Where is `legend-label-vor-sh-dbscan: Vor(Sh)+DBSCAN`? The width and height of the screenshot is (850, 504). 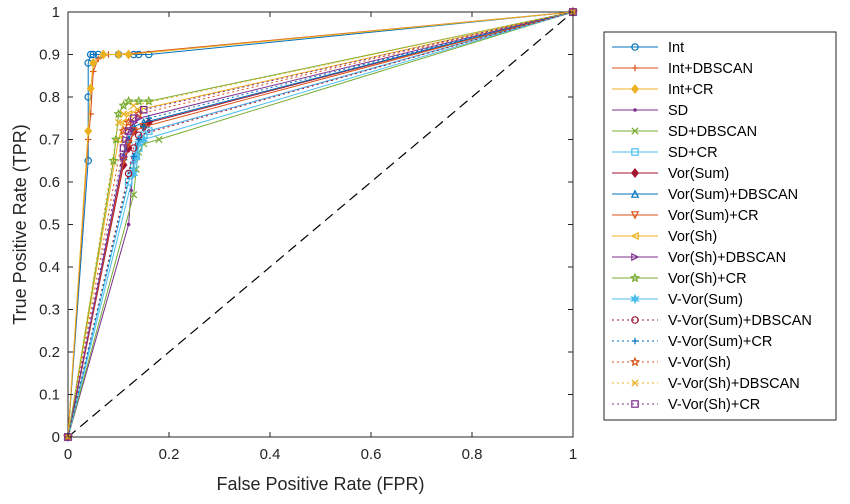
legend-label-vor-sh-dbscan: Vor(Sh)+DBSCAN is located at coordinates (727, 258).